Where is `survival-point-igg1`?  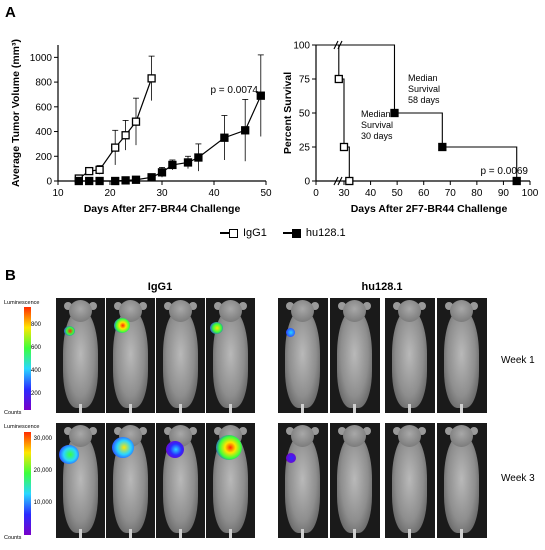 survival-point-igg1 is located at coordinates (338, 79).